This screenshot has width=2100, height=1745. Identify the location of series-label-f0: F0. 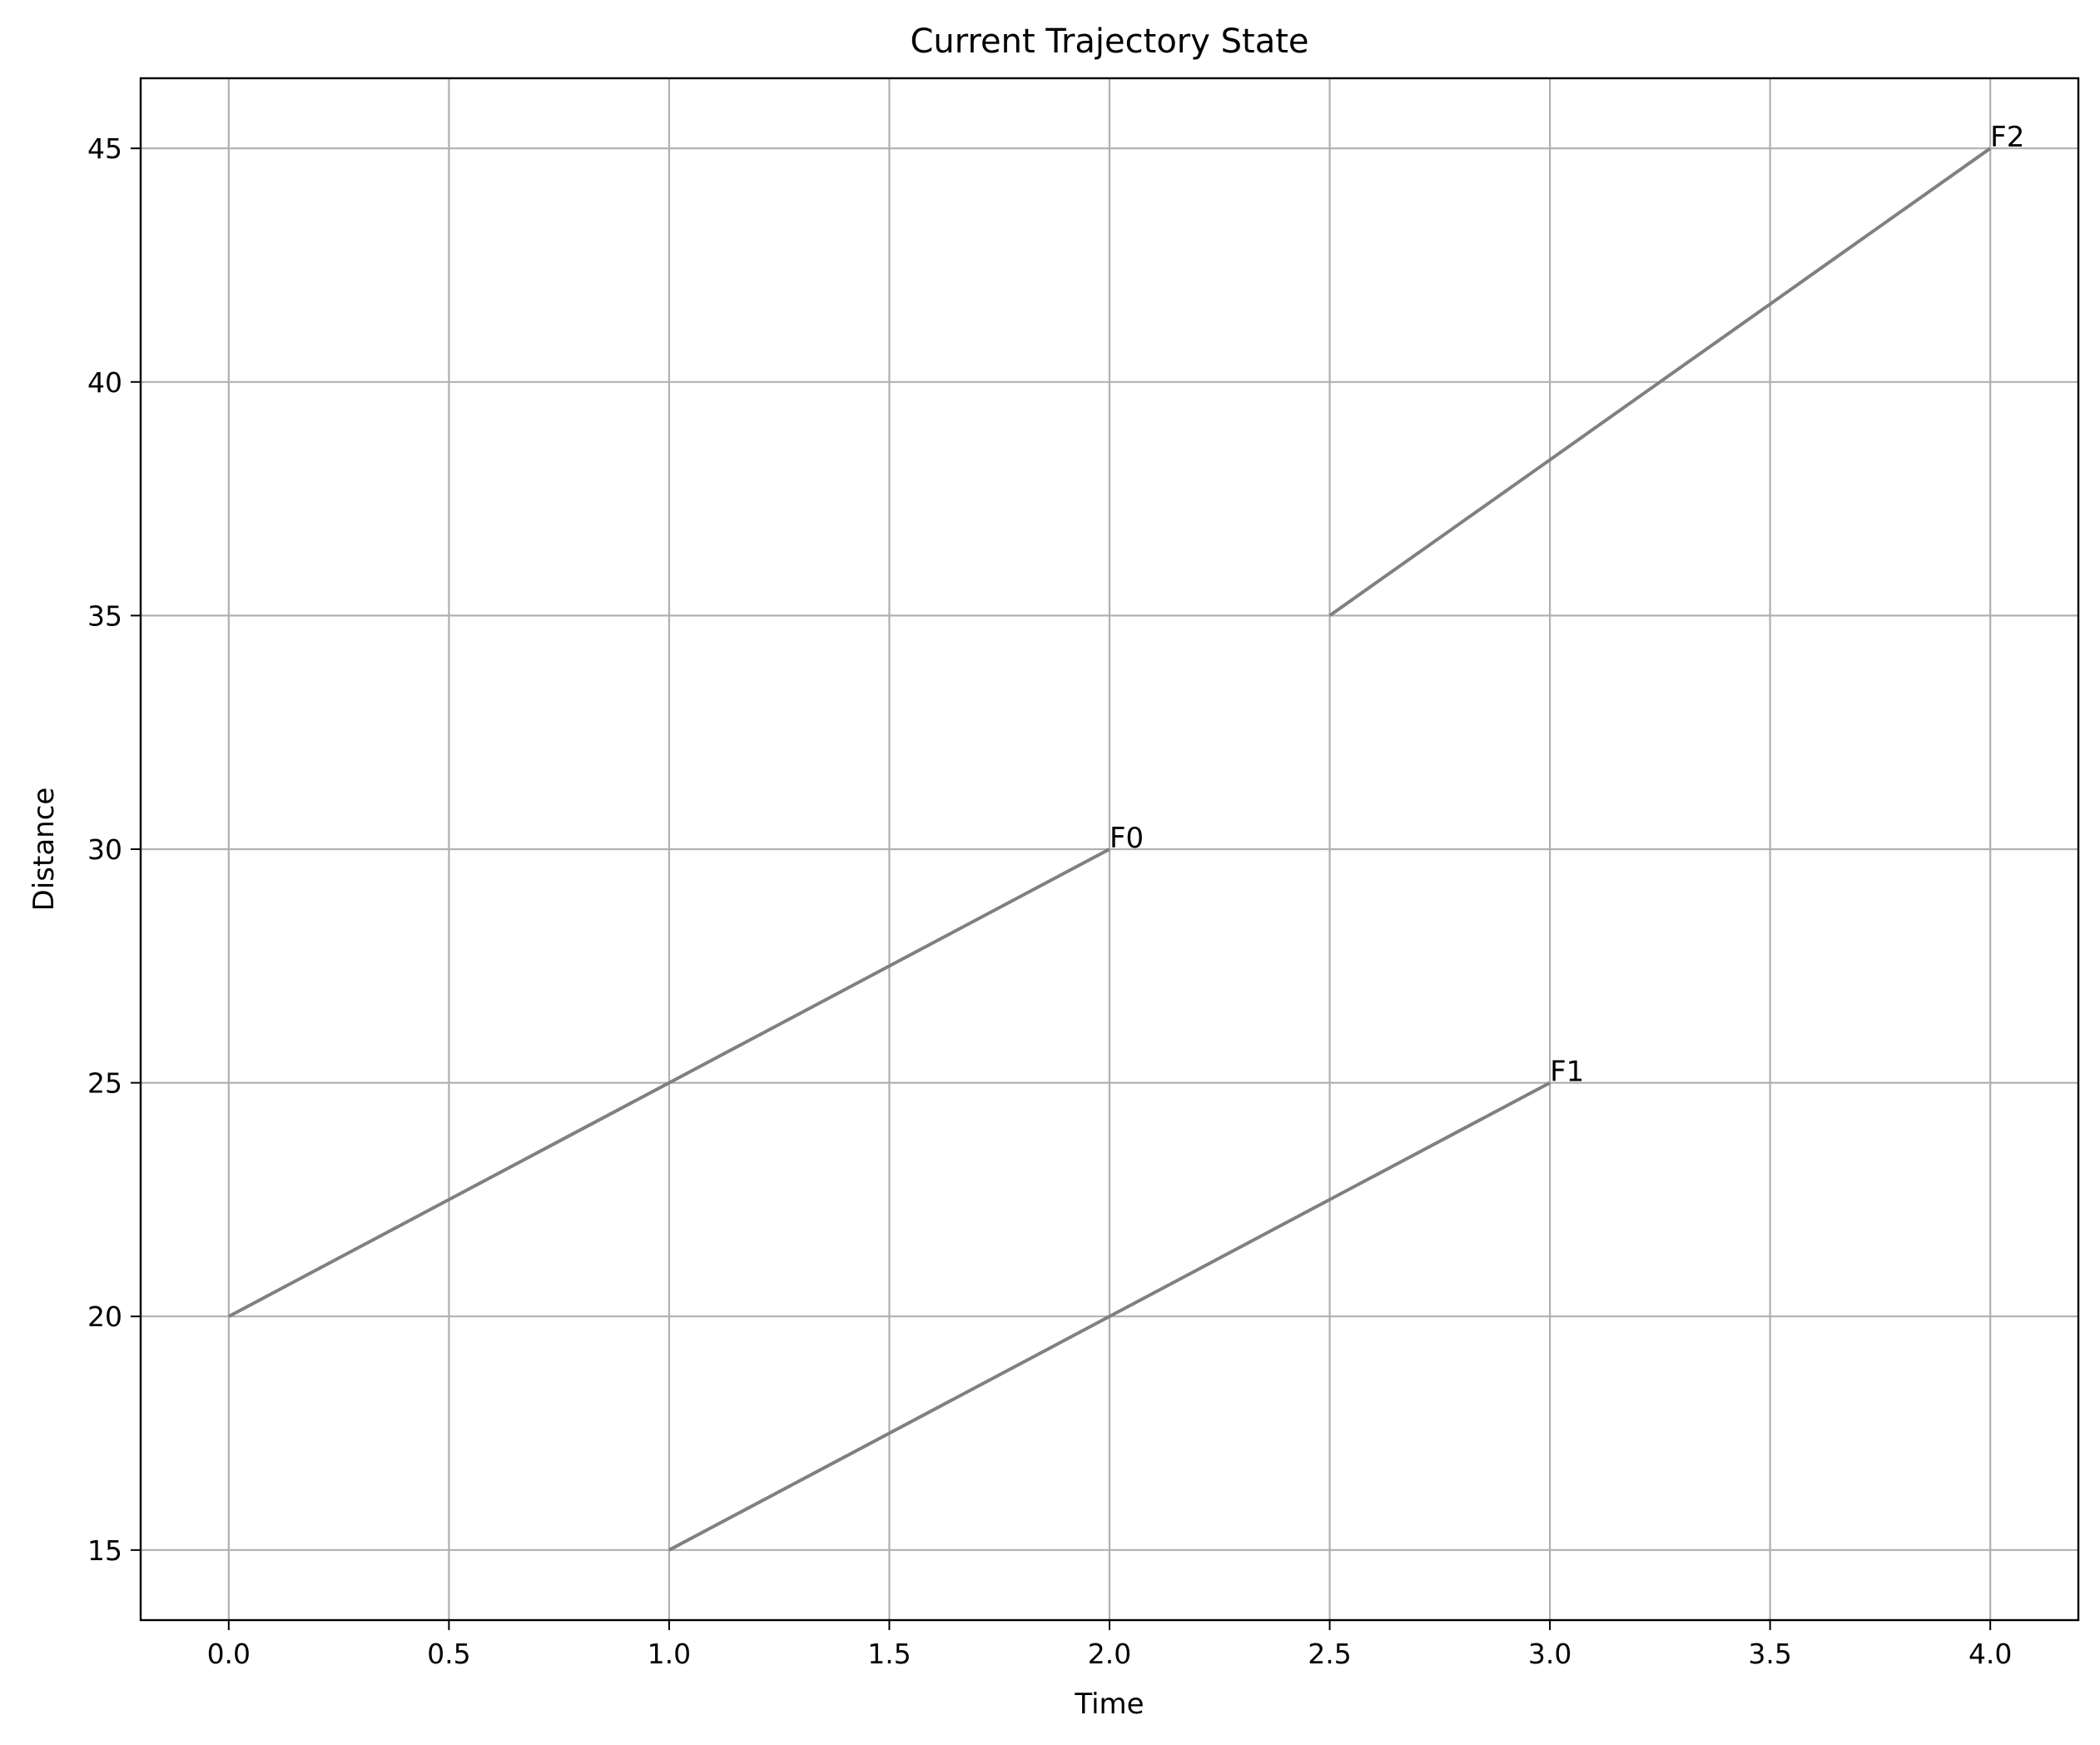
(1127, 838).